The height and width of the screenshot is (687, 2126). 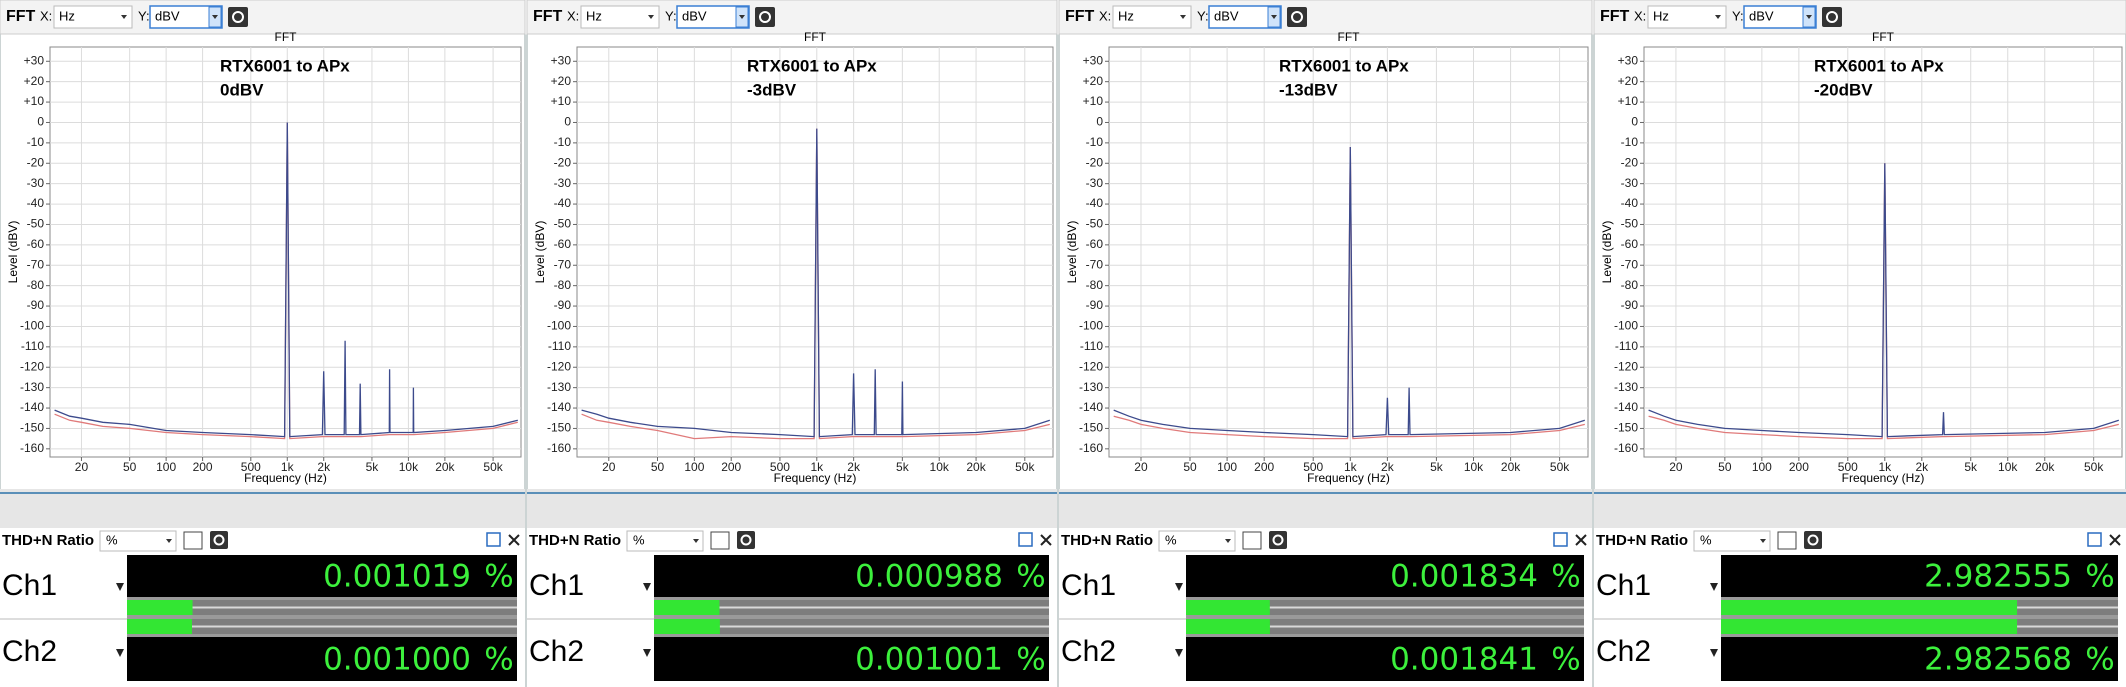 I want to click on y-tick-label: +10, so click(x=1628, y=101).